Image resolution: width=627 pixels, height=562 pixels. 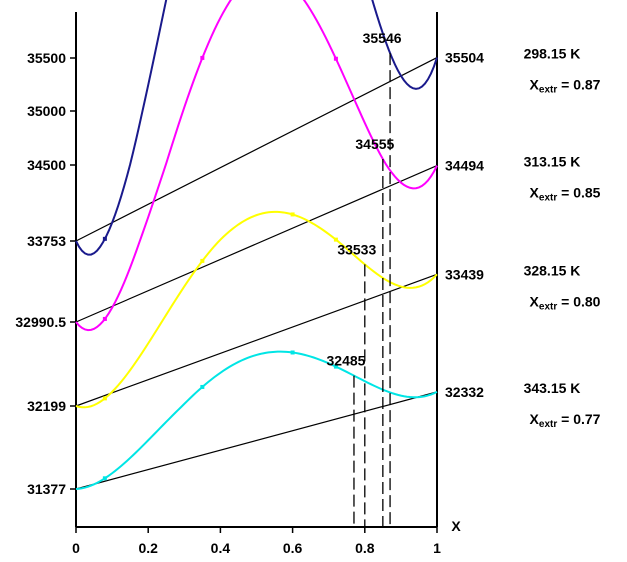 What do you see at coordinates (565, 86) in the screenshot?
I see `x-extr-label: Xextr = 0.87` at bounding box center [565, 86].